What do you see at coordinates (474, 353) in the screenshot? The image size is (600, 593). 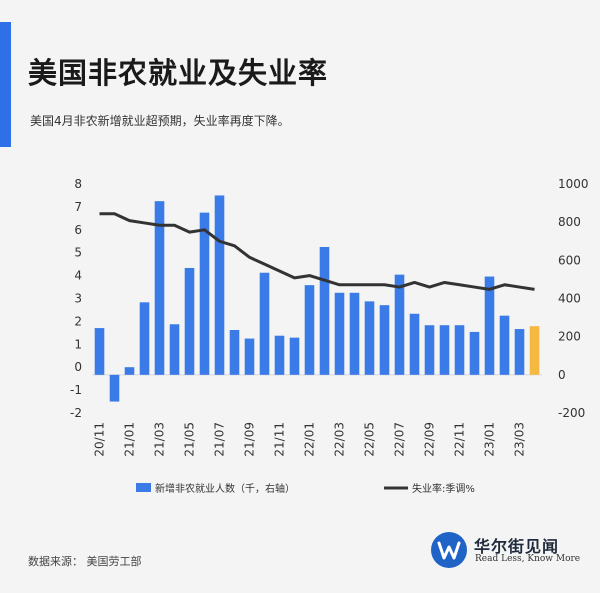 I see `bar-22/12` at bounding box center [474, 353].